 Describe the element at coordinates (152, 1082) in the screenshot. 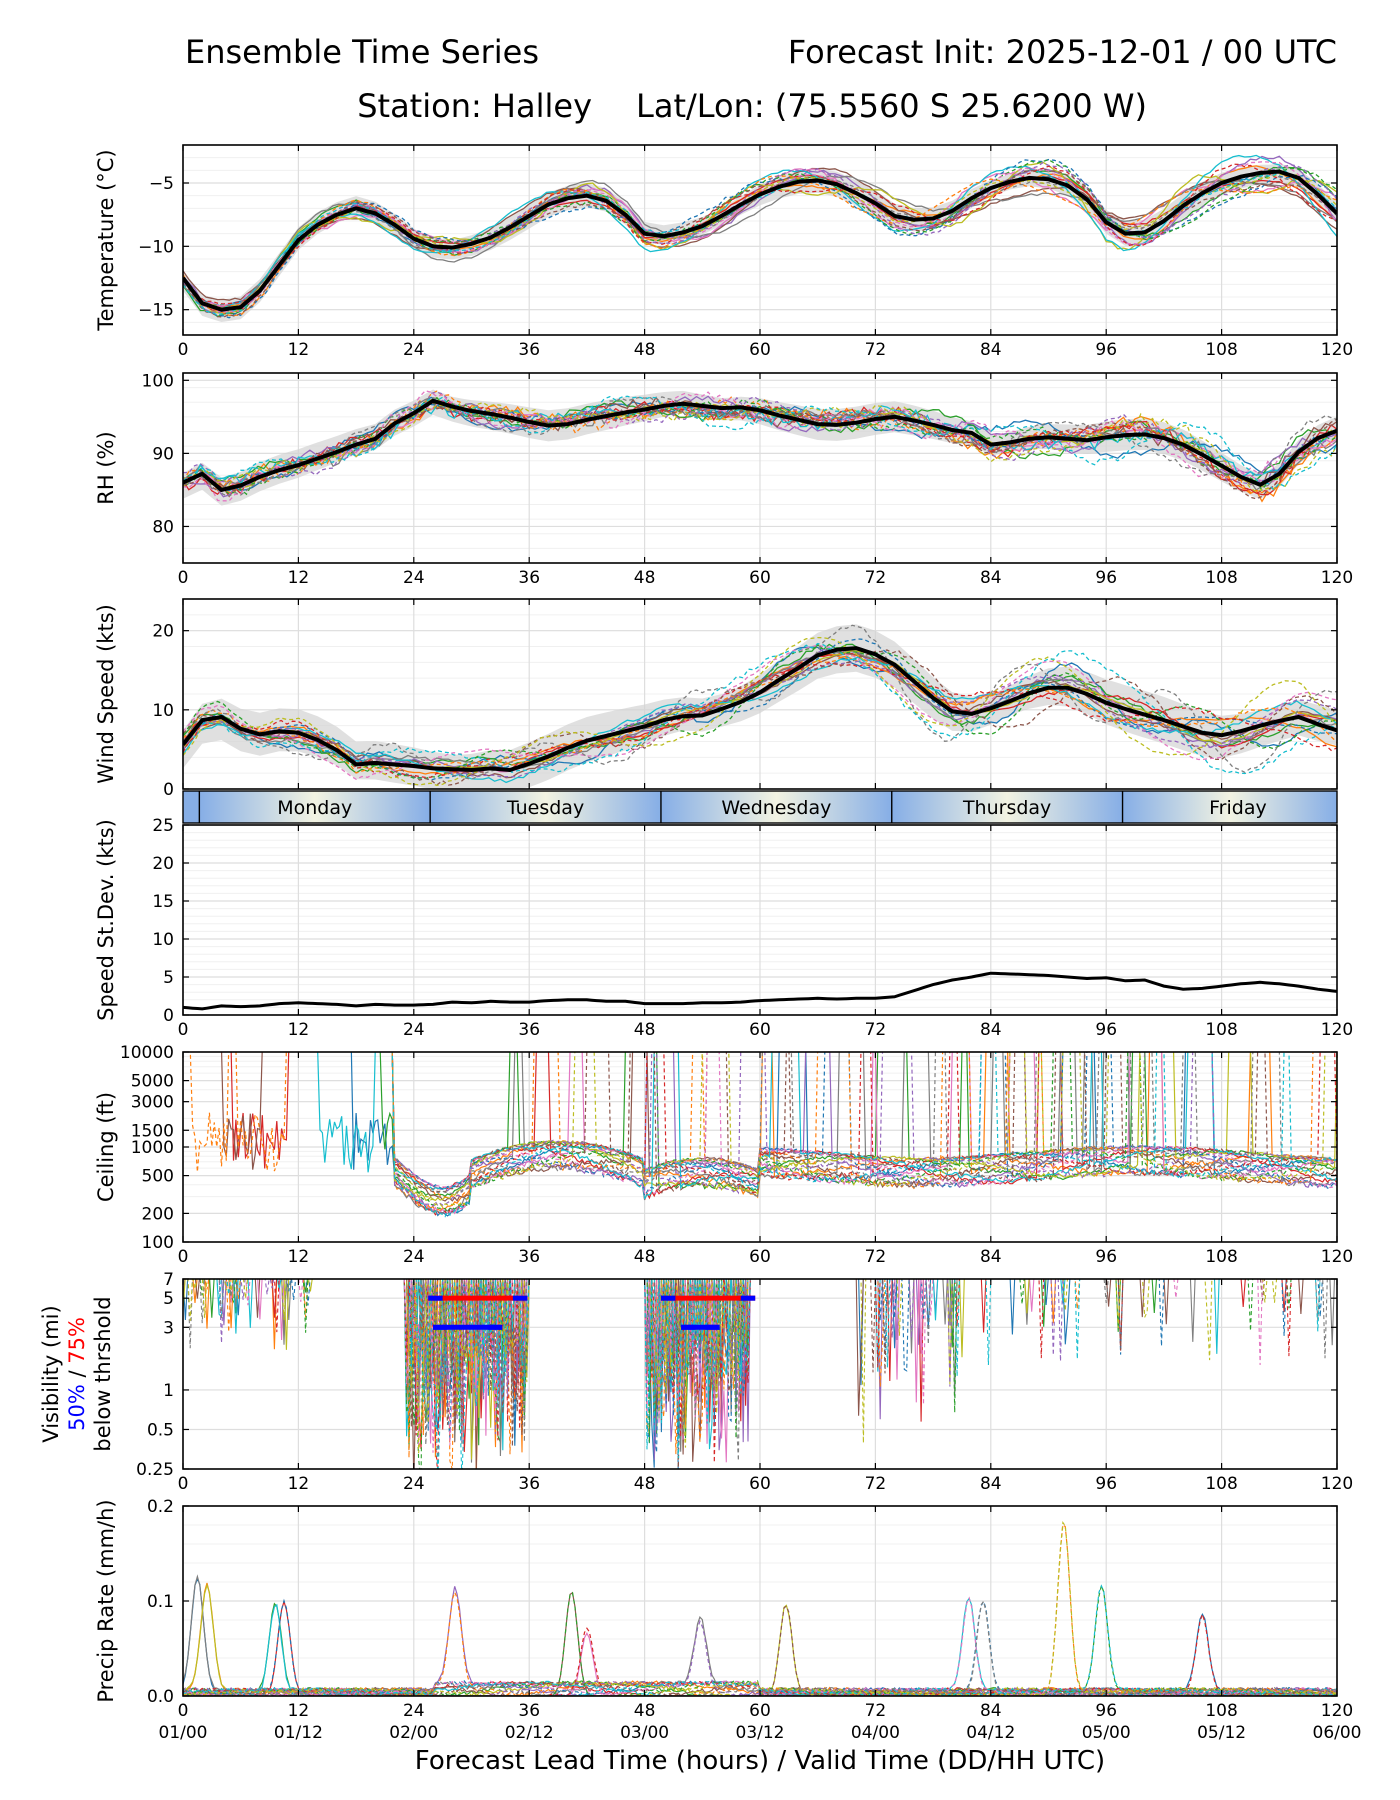

I see `ceiling-y-tick-label: 5000` at that location.